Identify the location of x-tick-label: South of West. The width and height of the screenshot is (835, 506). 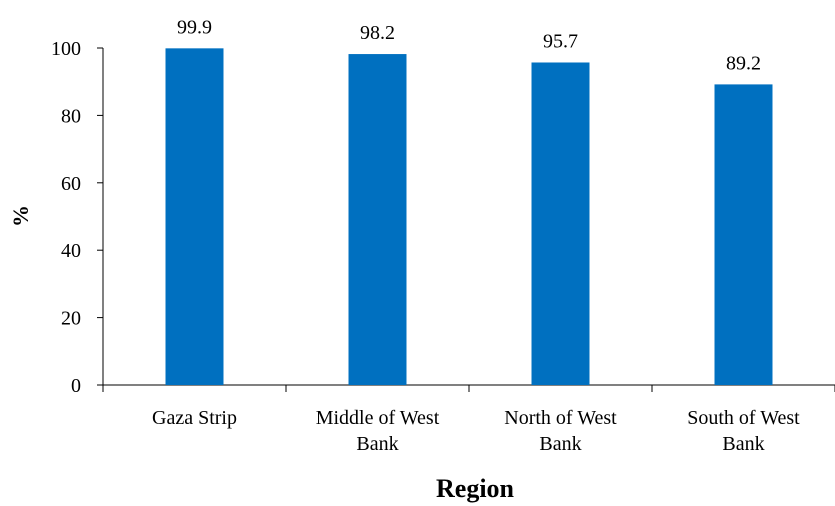
(743, 418).